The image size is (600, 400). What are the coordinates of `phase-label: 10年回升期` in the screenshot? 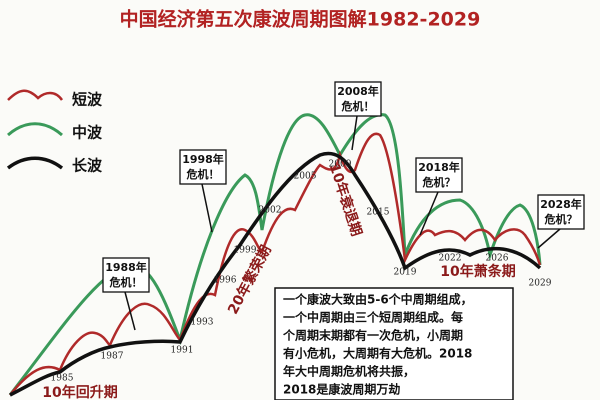 It's located at (79, 392).